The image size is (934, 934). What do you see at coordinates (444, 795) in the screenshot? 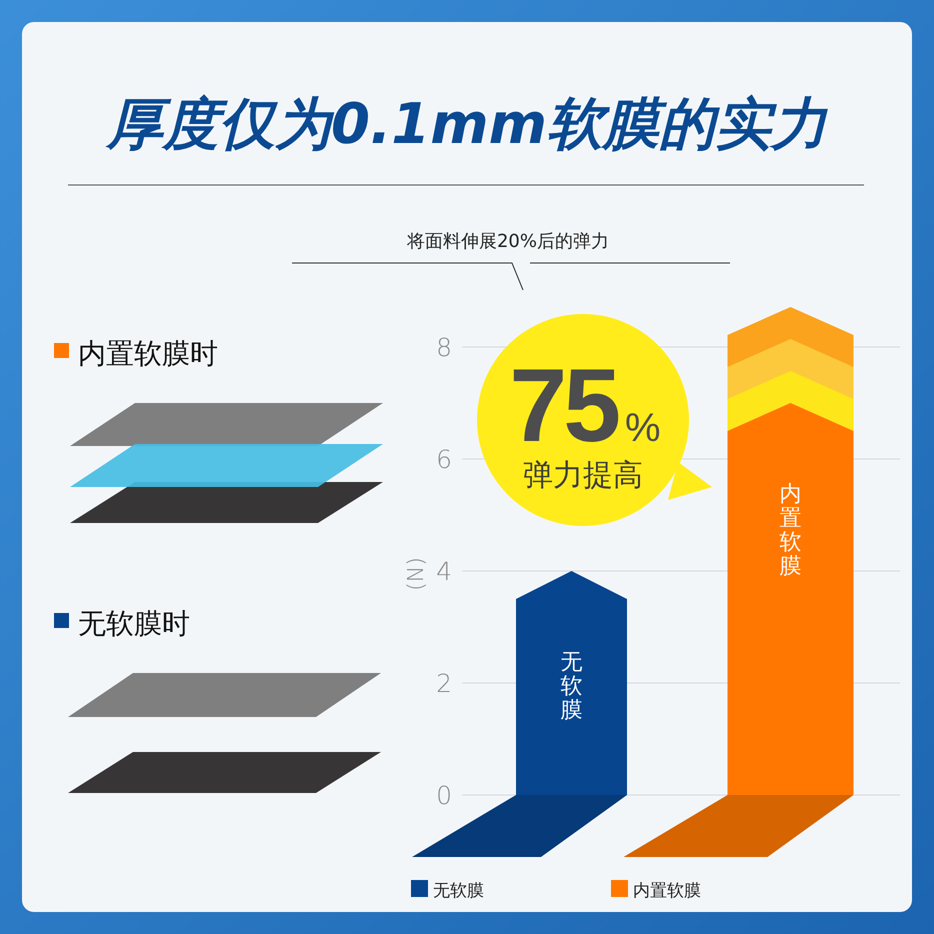
I see `y-tick-label: 0` at bounding box center [444, 795].